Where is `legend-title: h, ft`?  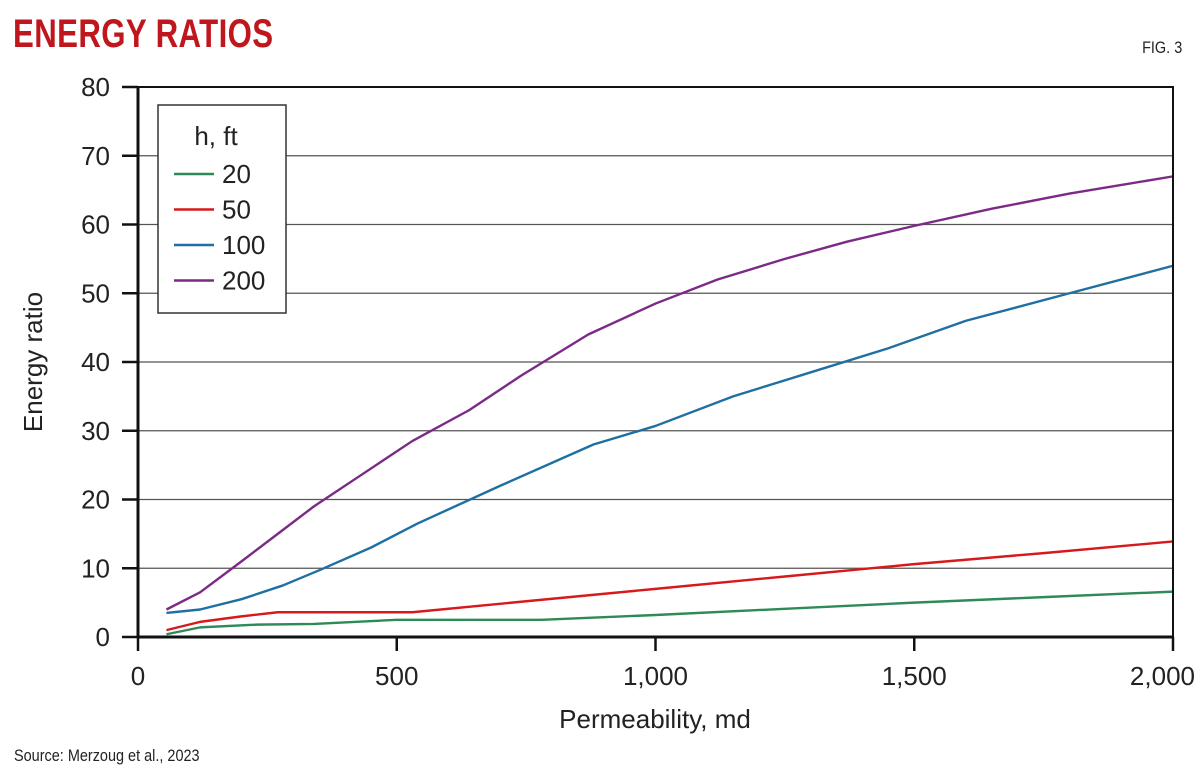
legend-title: h, ft is located at coordinates (216, 136).